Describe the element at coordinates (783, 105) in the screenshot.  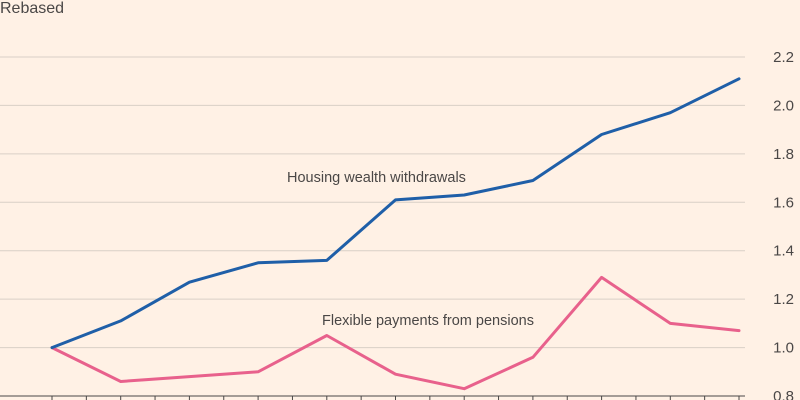
I see `y-tick-label: 2.0` at that location.